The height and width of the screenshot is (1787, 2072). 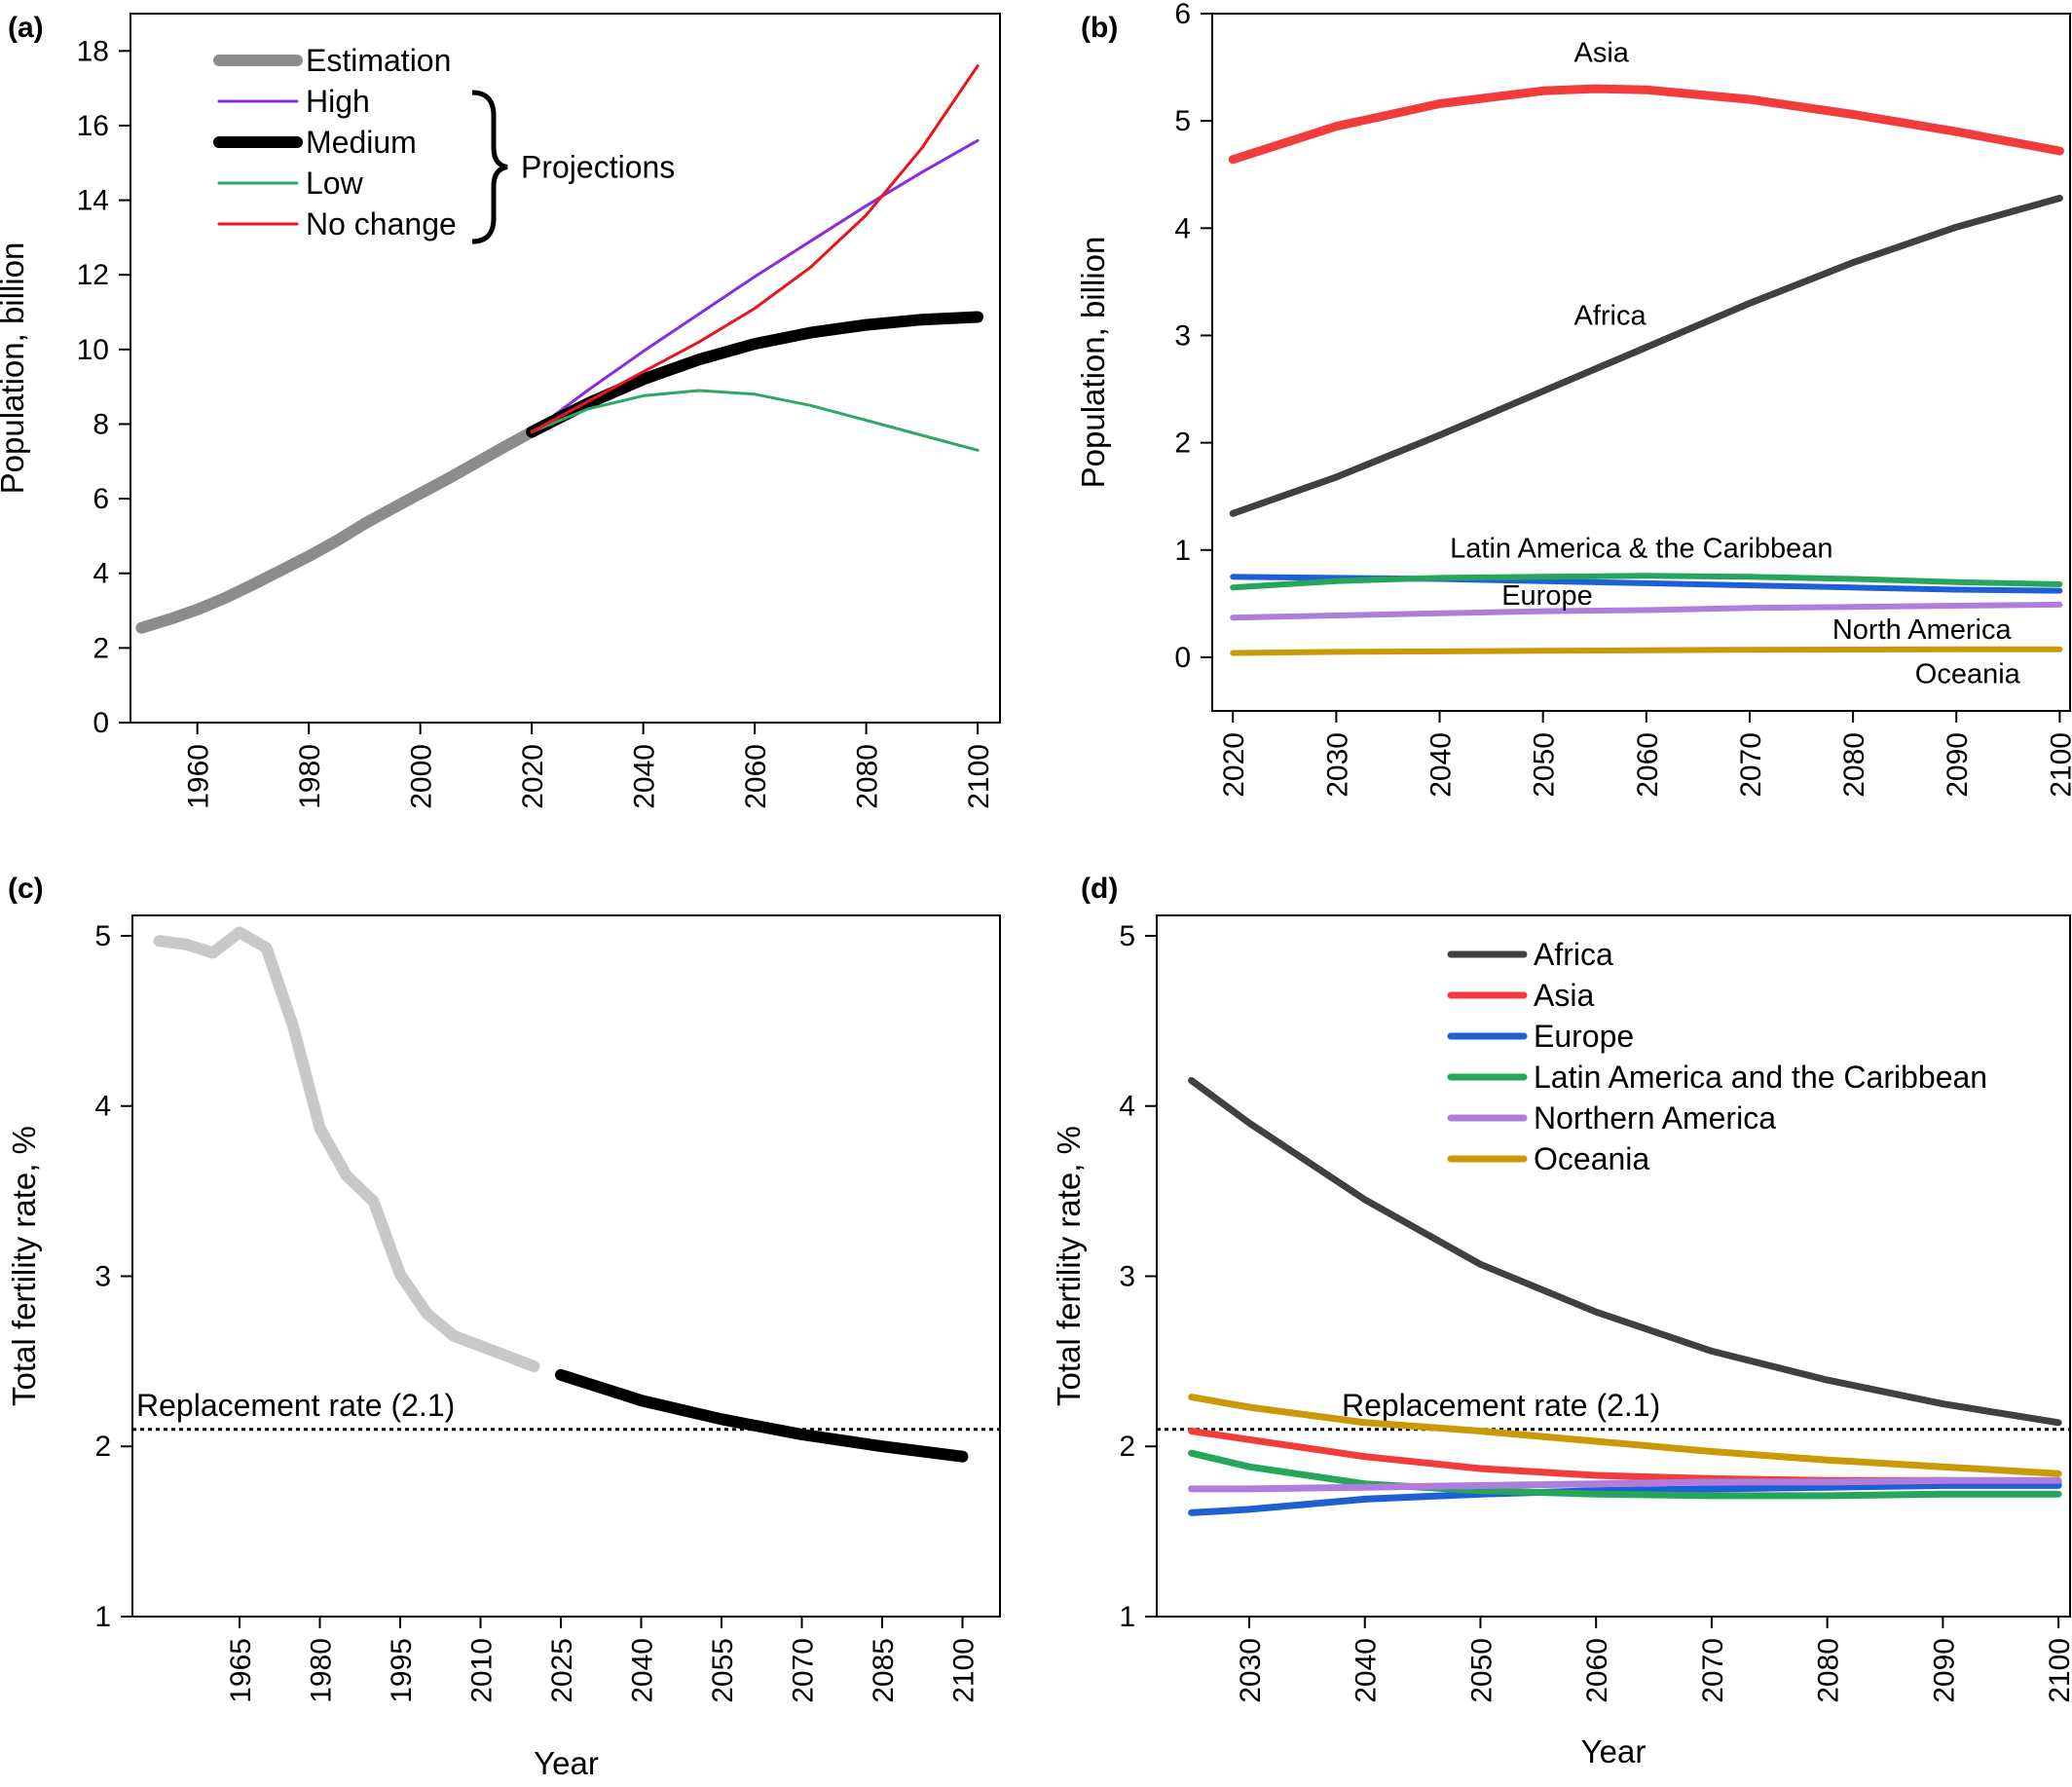 I want to click on y-tick-label: 8, so click(x=100, y=424).